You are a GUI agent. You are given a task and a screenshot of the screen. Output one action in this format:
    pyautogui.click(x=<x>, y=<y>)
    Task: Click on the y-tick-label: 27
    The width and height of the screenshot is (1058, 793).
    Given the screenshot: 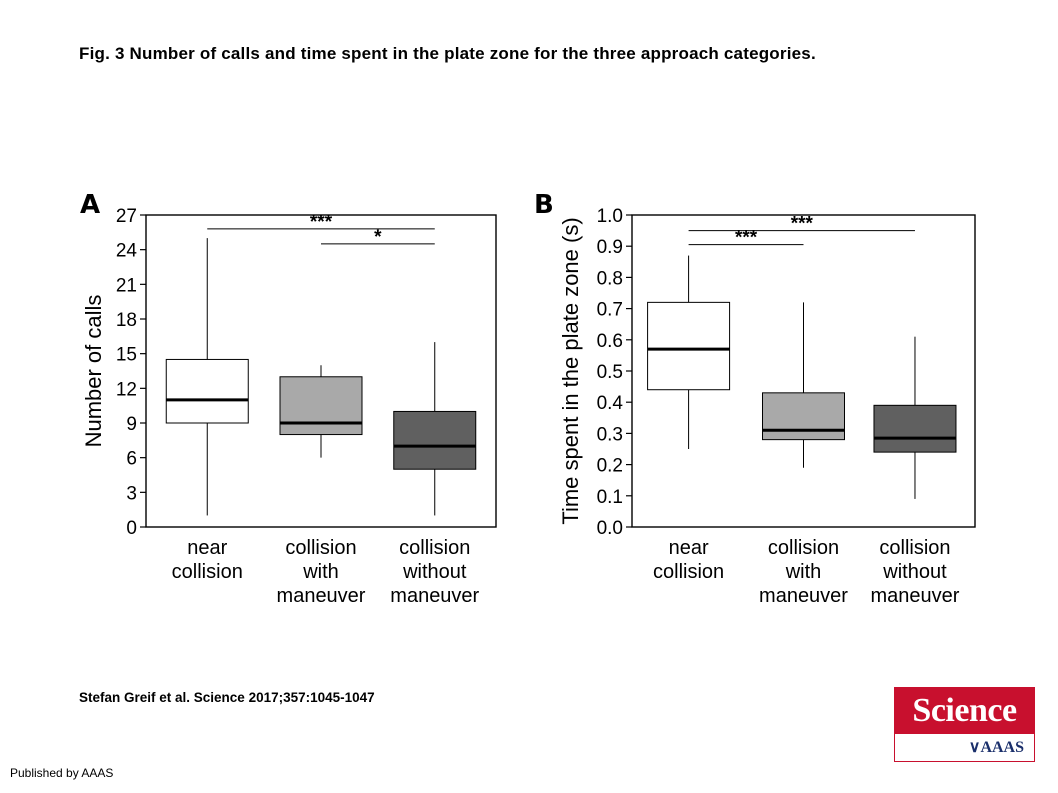 What is the action you would take?
    pyautogui.click(x=126, y=216)
    